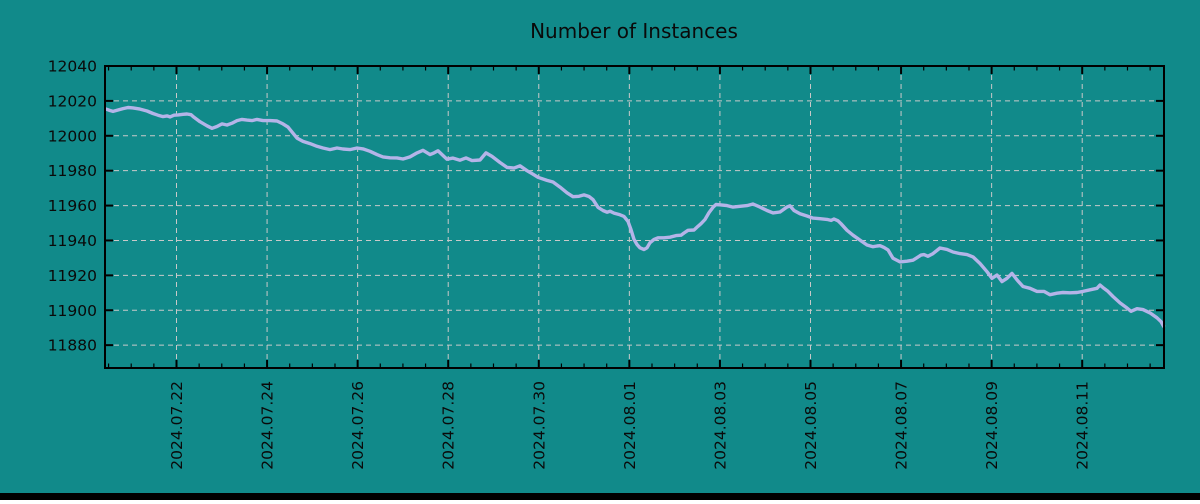 The height and width of the screenshot is (504, 1200). I want to click on y-tick-label: 11880, so click(72, 346).